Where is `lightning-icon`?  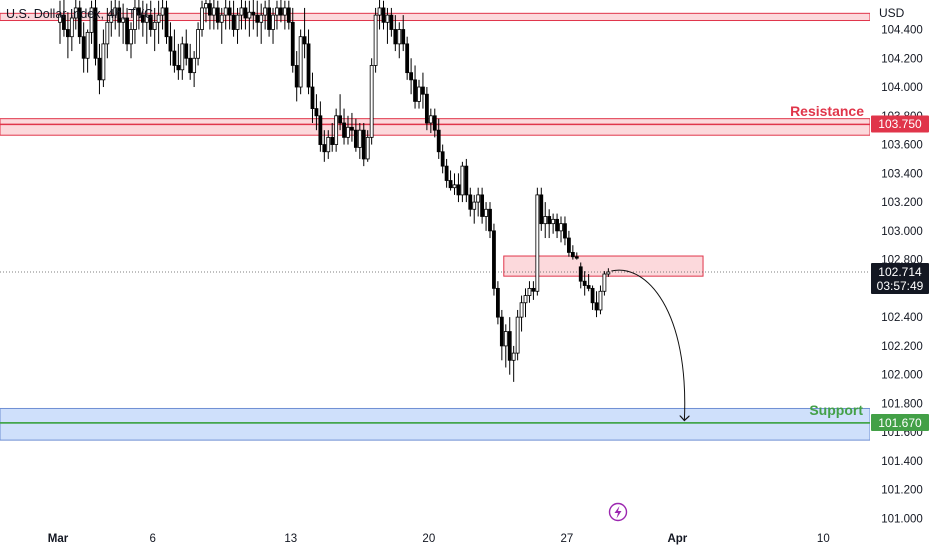
lightning-icon is located at coordinates (618, 512).